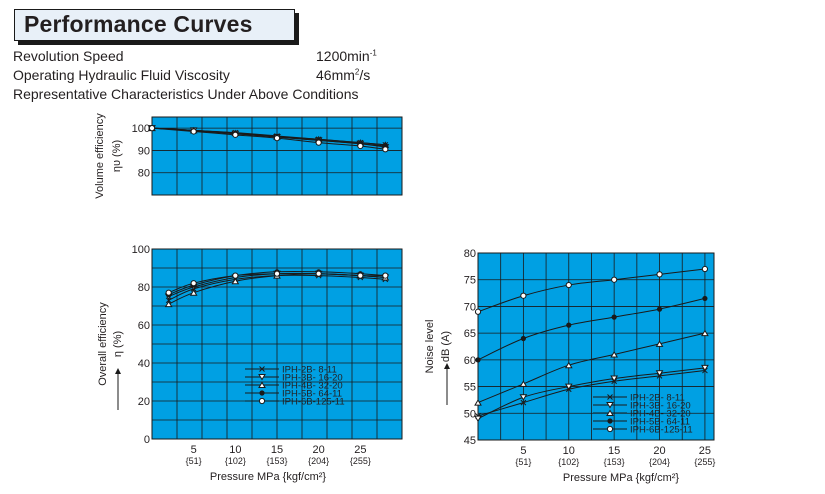  What do you see at coordinates (68, 56) in the screenshot?
I see `speed-label: Revolution Speed` at bounding box center [68, 56].